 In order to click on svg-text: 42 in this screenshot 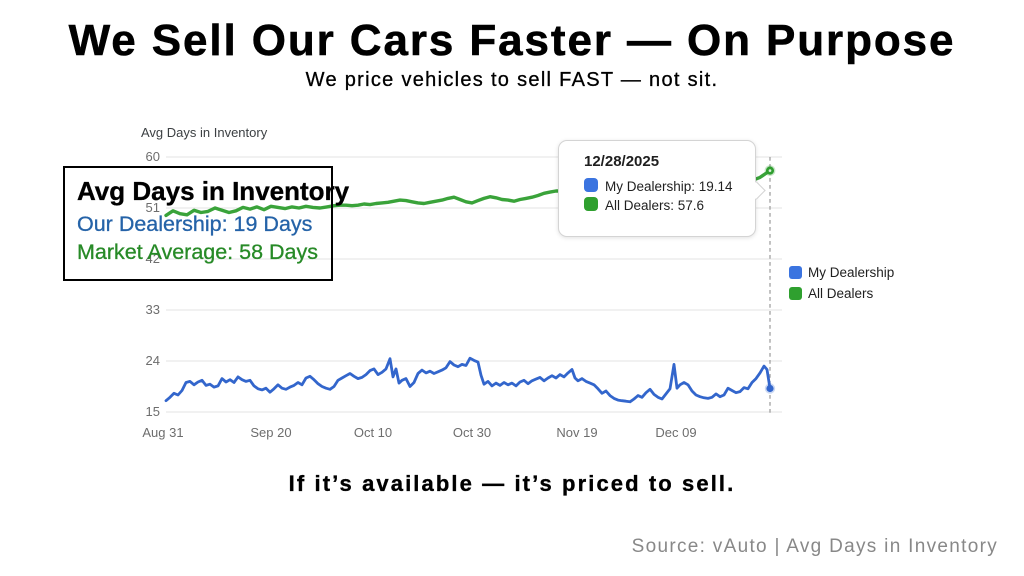, I will do `click(153, 258)`.